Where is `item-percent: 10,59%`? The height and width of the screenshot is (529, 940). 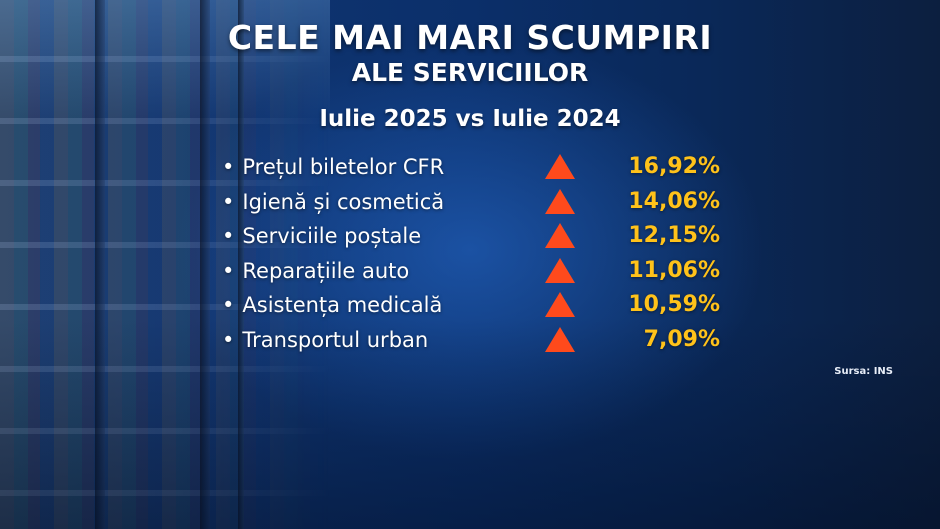
item-percent: 10,59% is located at coordinates (674, 304).